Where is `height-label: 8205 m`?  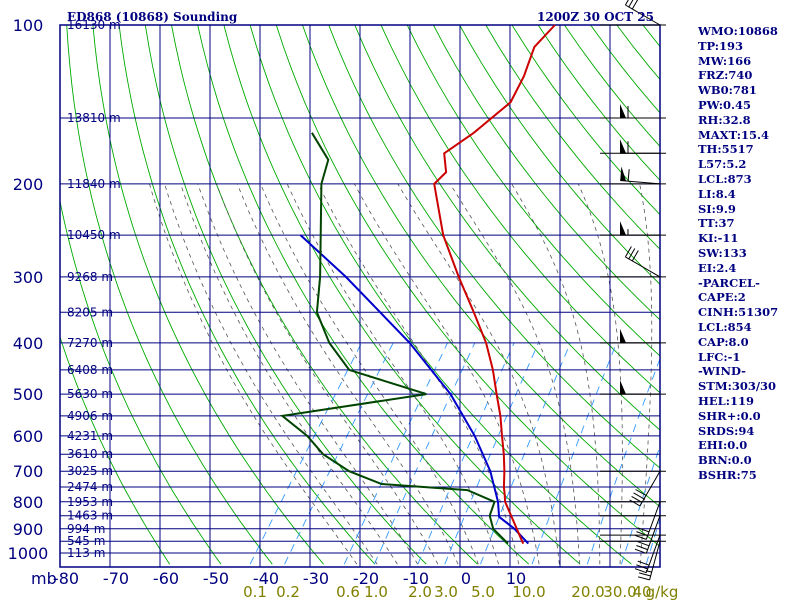 height-label: 8205 m is located at coordinates (90, 312).